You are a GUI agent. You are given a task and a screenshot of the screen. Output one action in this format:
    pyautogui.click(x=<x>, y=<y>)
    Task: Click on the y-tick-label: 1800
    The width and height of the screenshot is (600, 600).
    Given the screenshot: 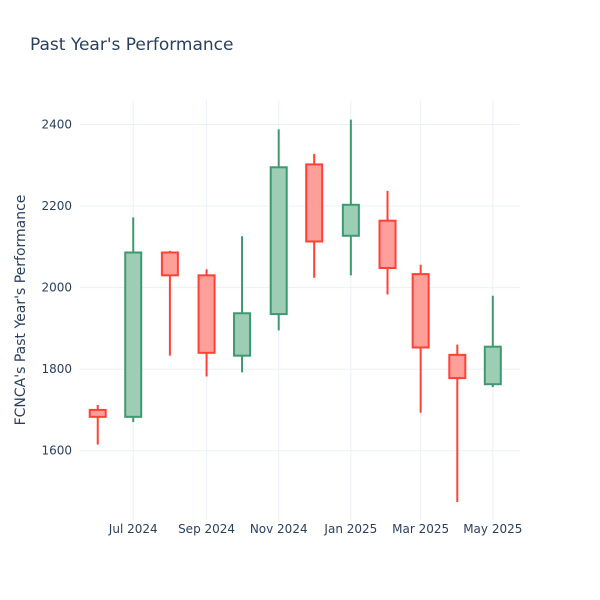 What is the action you would take?
    pyautogui.click(x=56, y=369)
    